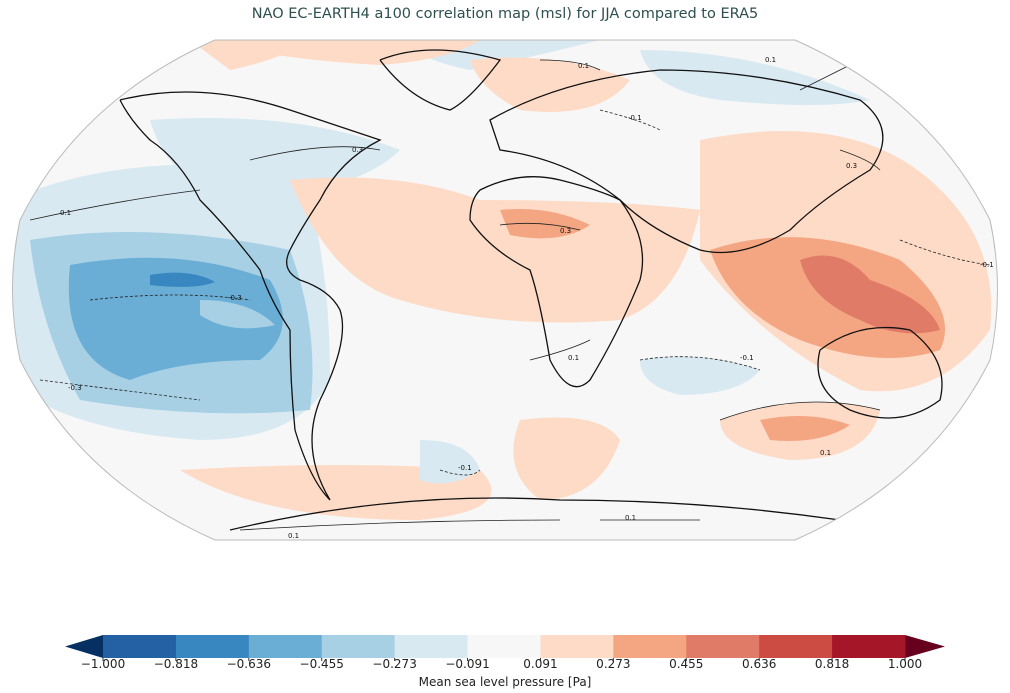  Describe the element at coordinates (467, 664) in the screenshot. I see `colorbar-tick-label: −0.091` at that location.